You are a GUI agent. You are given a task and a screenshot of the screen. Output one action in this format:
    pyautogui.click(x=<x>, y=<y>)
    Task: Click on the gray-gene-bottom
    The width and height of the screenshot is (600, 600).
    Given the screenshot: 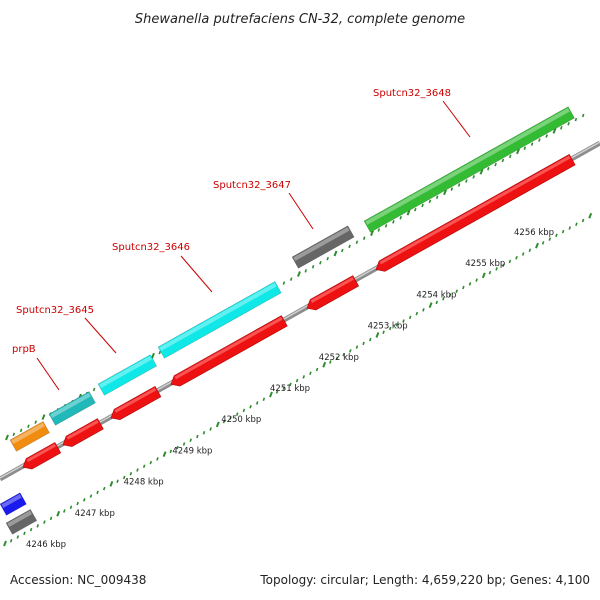 What is the action you would take?
    pyautogui.click(x=21, y=521)
    